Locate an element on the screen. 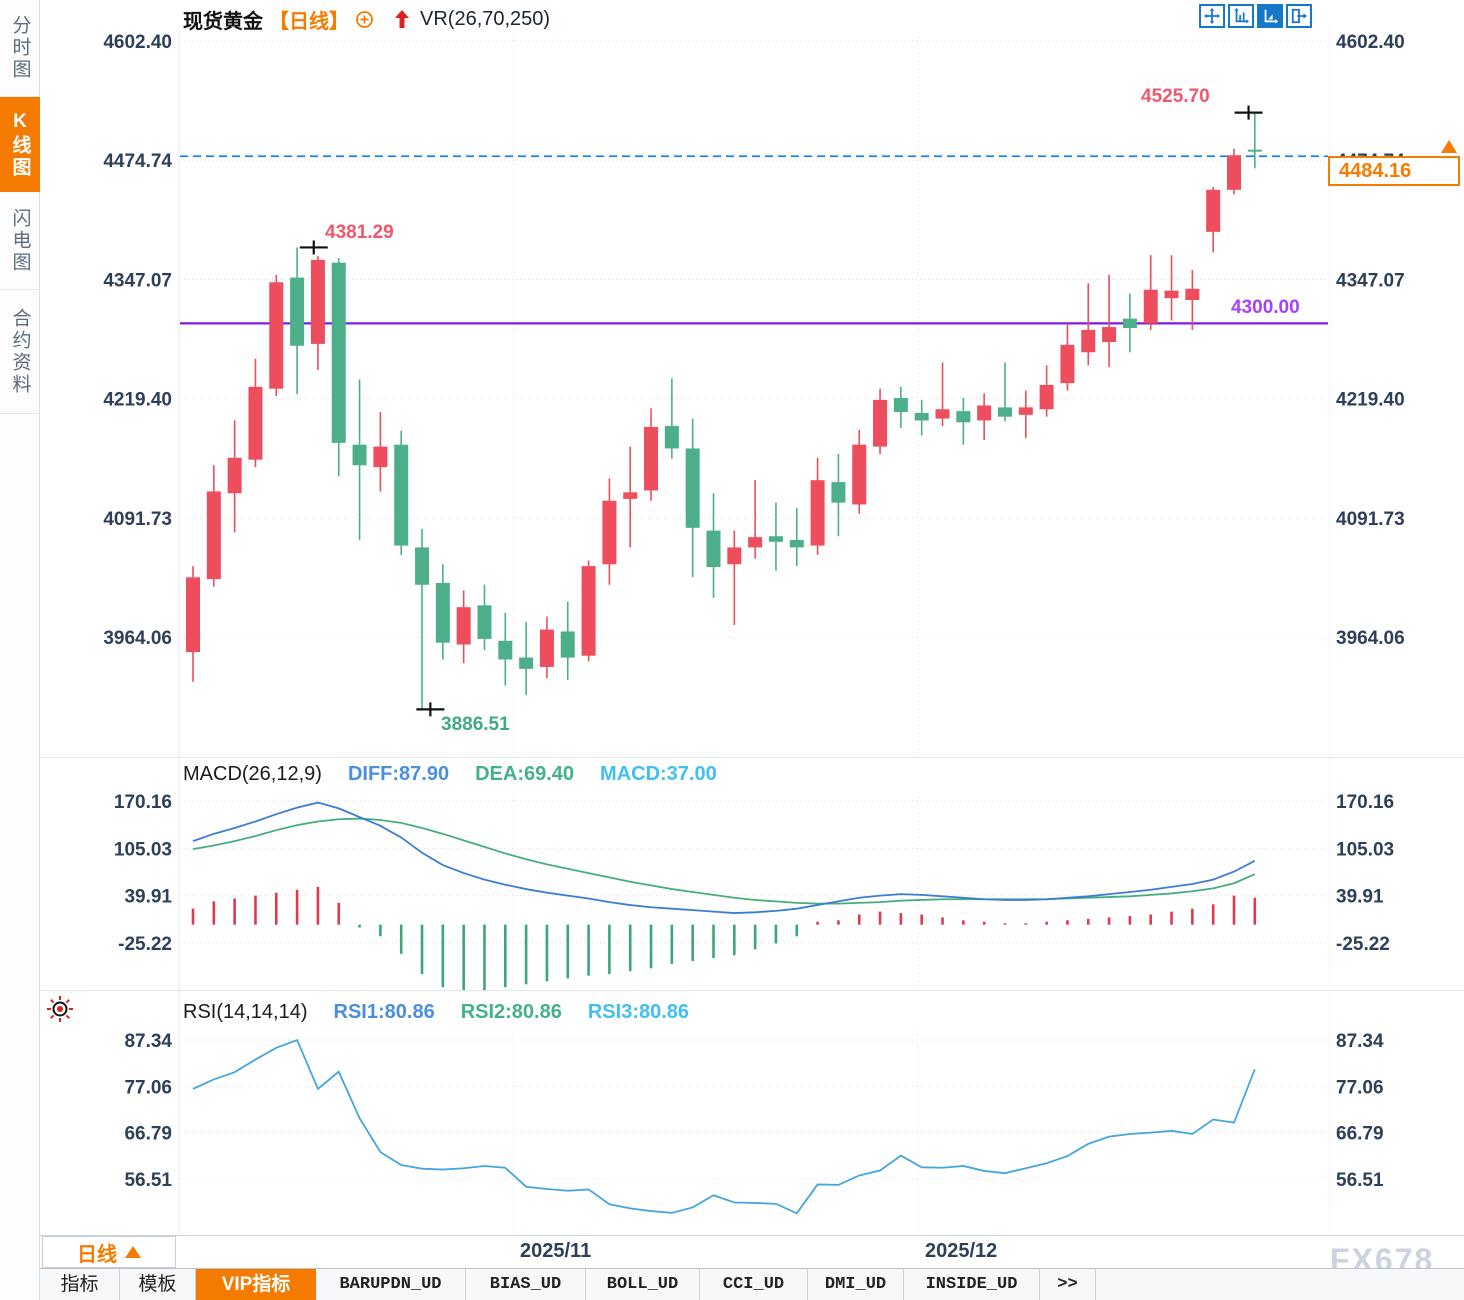  date-axis-strip: 日线 2025/11 2025/12 is located at coordinates (752, 1251).